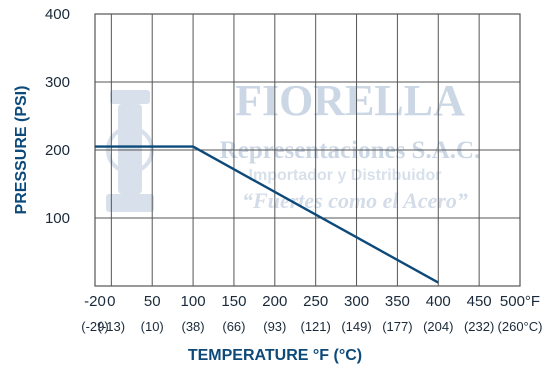 The width and height of the screenshot is (560, 374). I want to click on watermark-line3: Importador y Distribuidor, so click(345, 175).